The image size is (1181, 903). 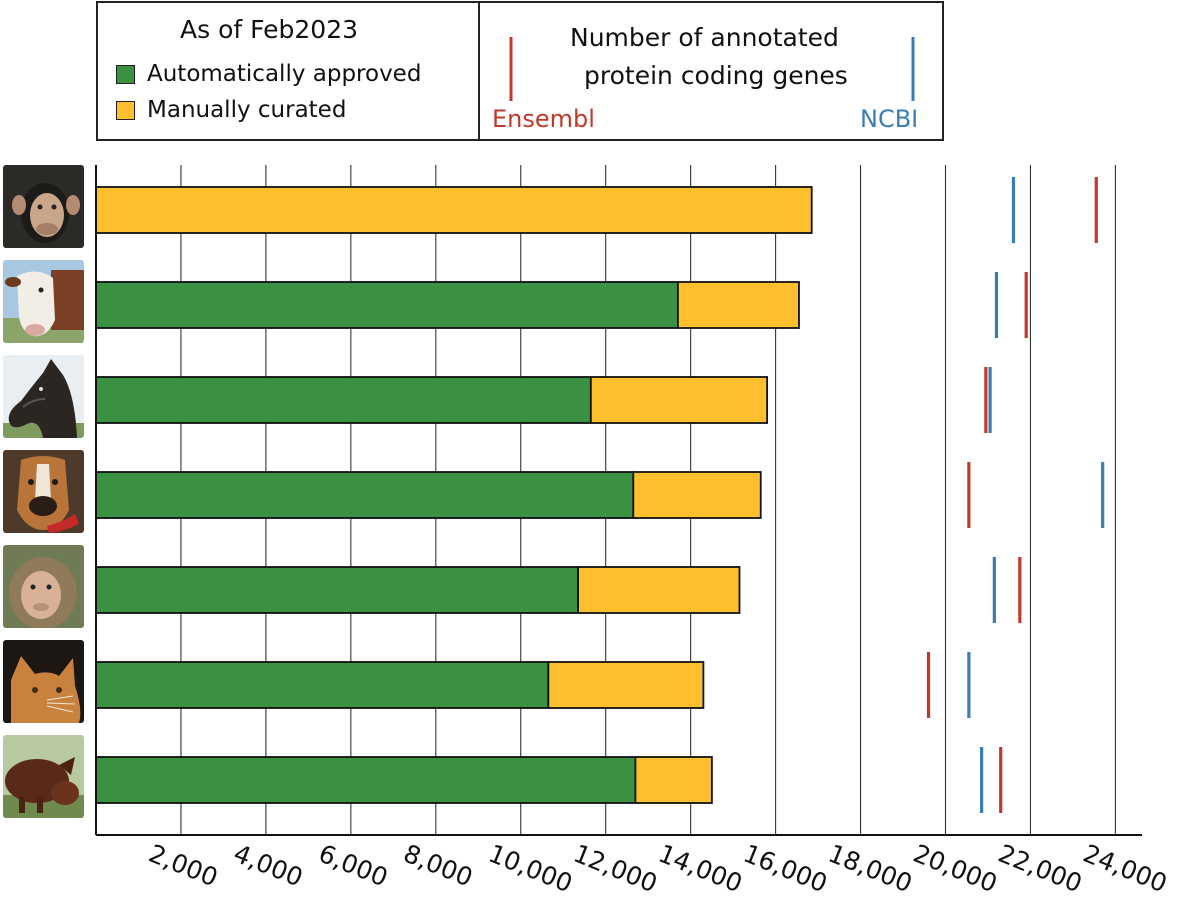 What do you see at coordinates (366, 780) in the screenshot?
I see `bar-pig-automatic` at bounding box center [366, 780].